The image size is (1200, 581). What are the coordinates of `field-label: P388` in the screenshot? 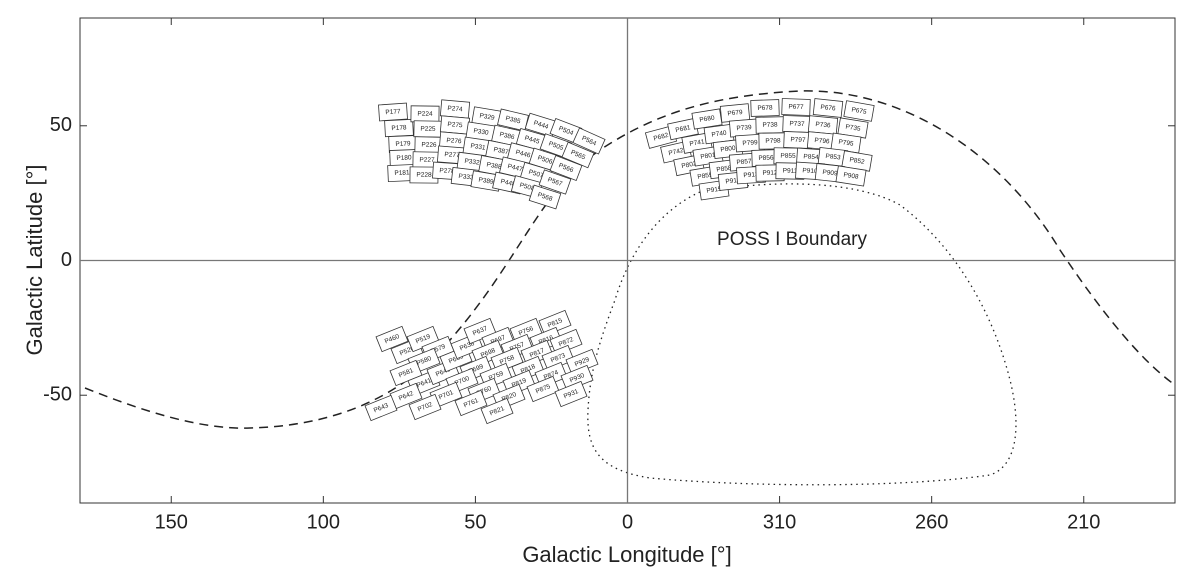 It's located at (494, 166).